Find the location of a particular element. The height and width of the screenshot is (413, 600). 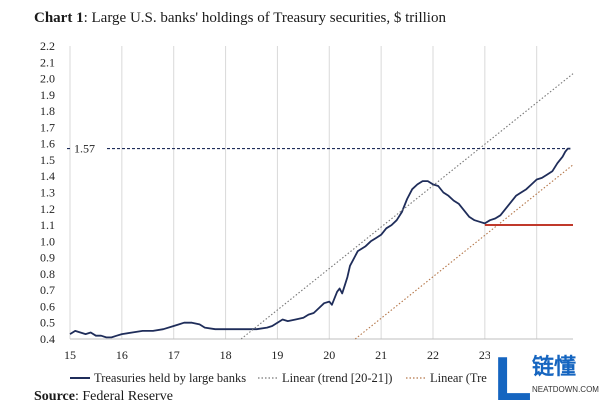

legend-label-2: Linear (trend [20-21]) is located at coordinates (337, 378).